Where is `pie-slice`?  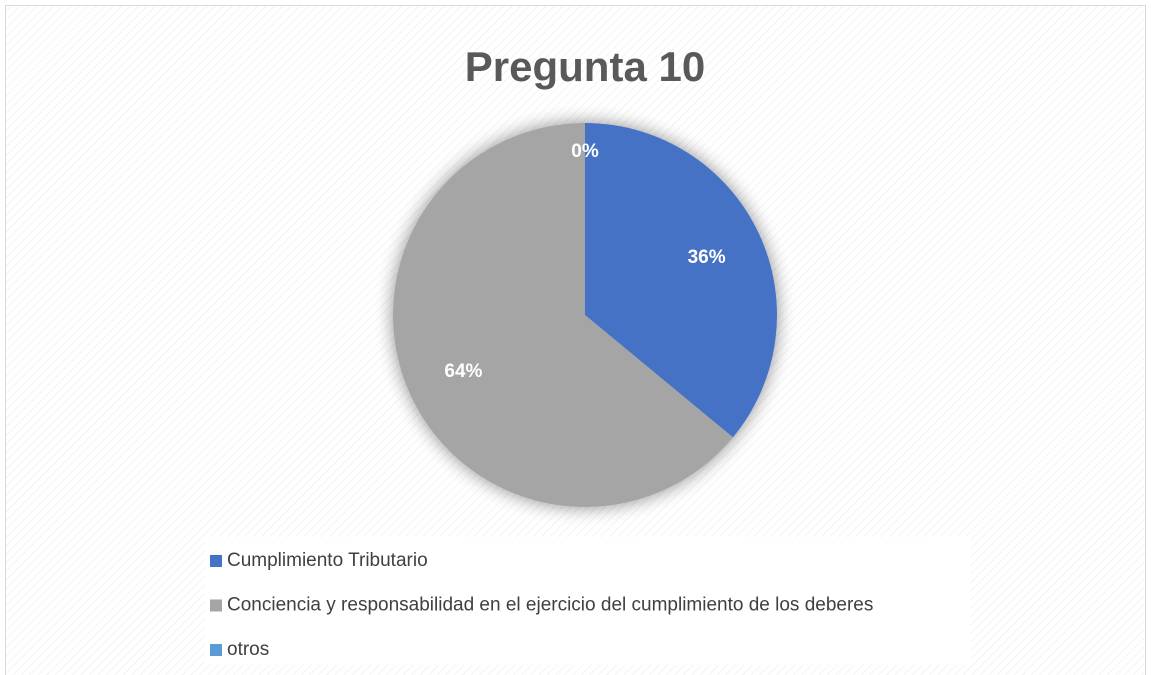
pie-slice is located at coordinates (681, 280).